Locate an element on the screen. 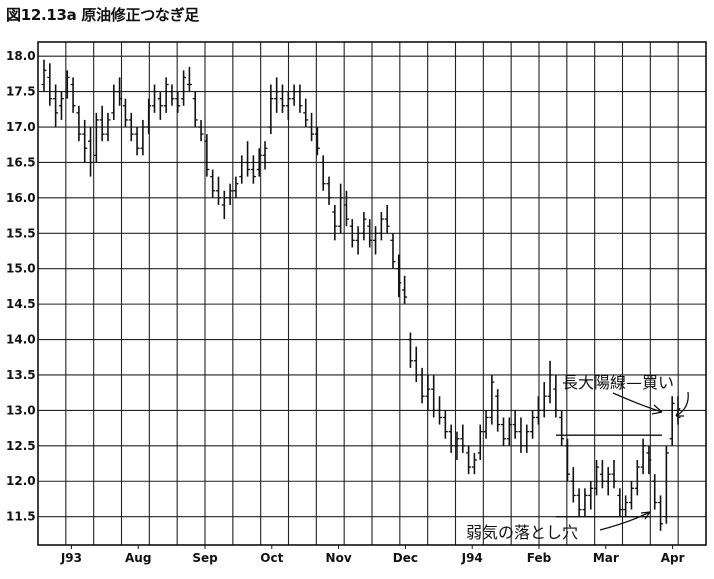  x-tick-label: Apr is located at coordinates (673, 558).